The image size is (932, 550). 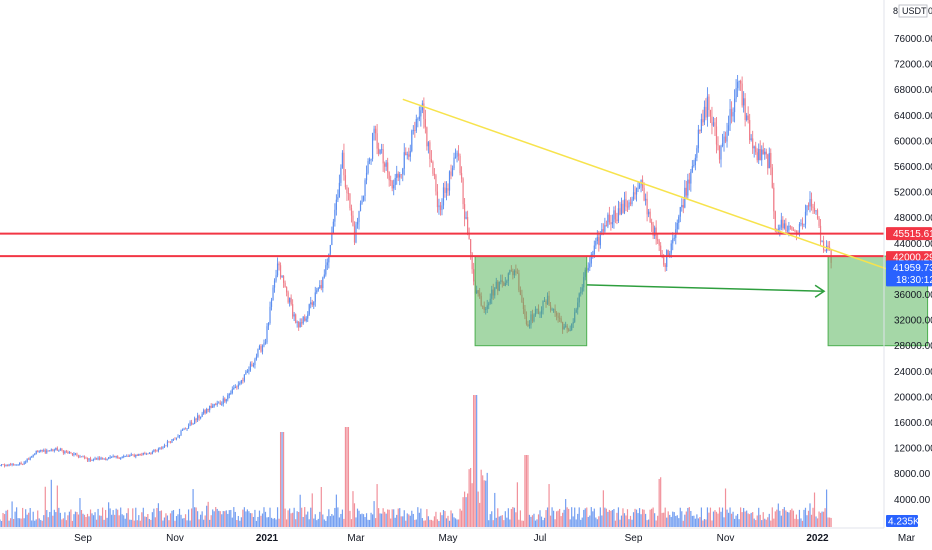 What do you see at coordinates (701, 301) in the screenshot?
I see `zones` at bounding box center [701, 301].